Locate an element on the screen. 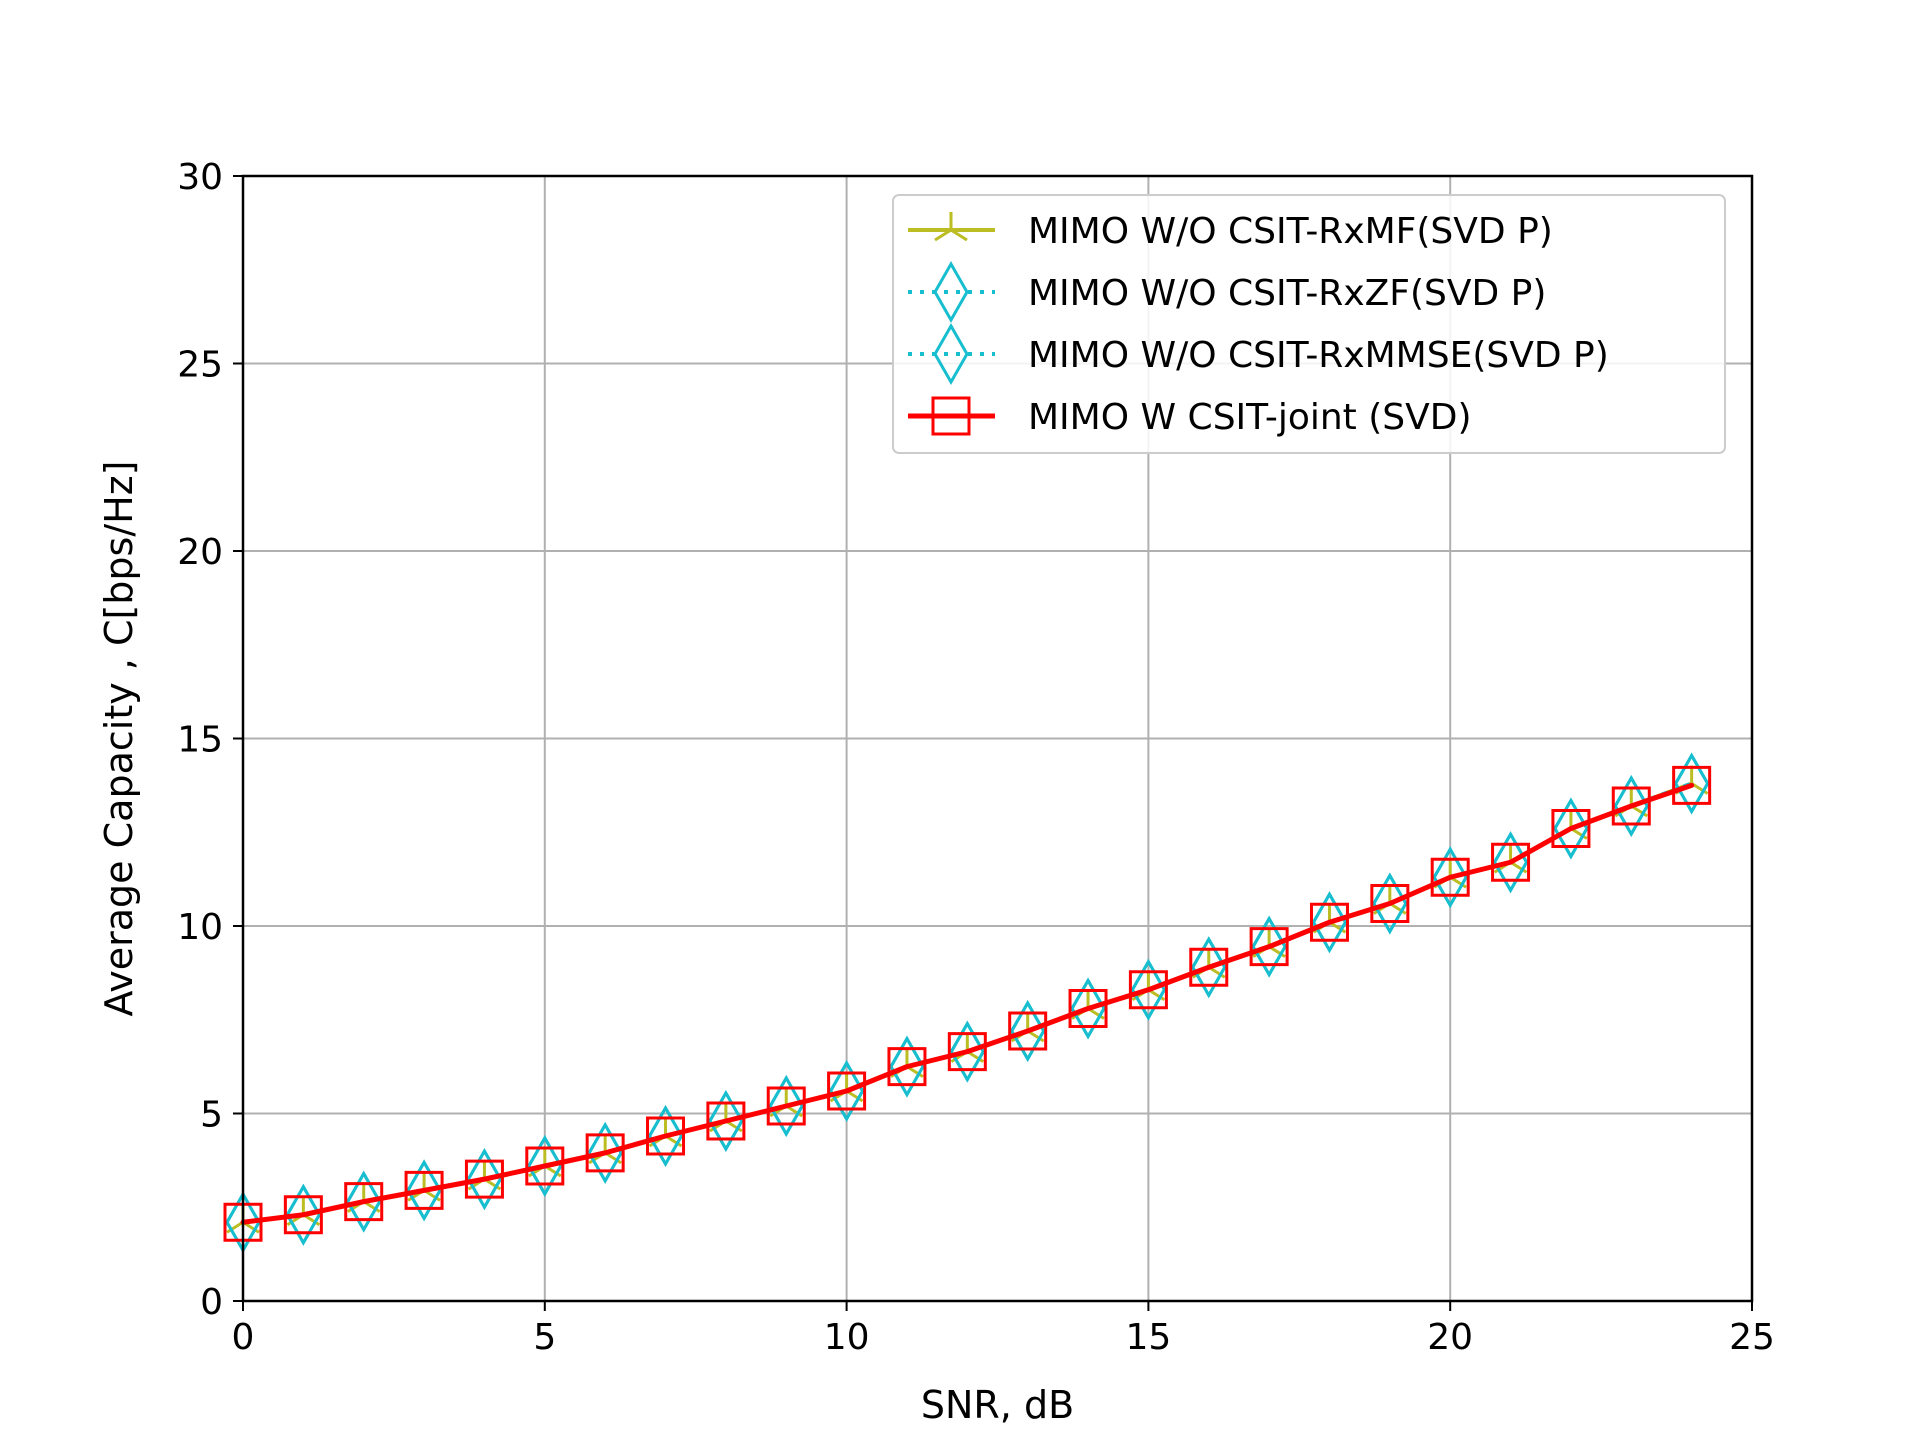 Image resolution: width=1920 pixels, height=1440 pixels. x-tick-label: 20 is located at coordinates (1450, 1337).